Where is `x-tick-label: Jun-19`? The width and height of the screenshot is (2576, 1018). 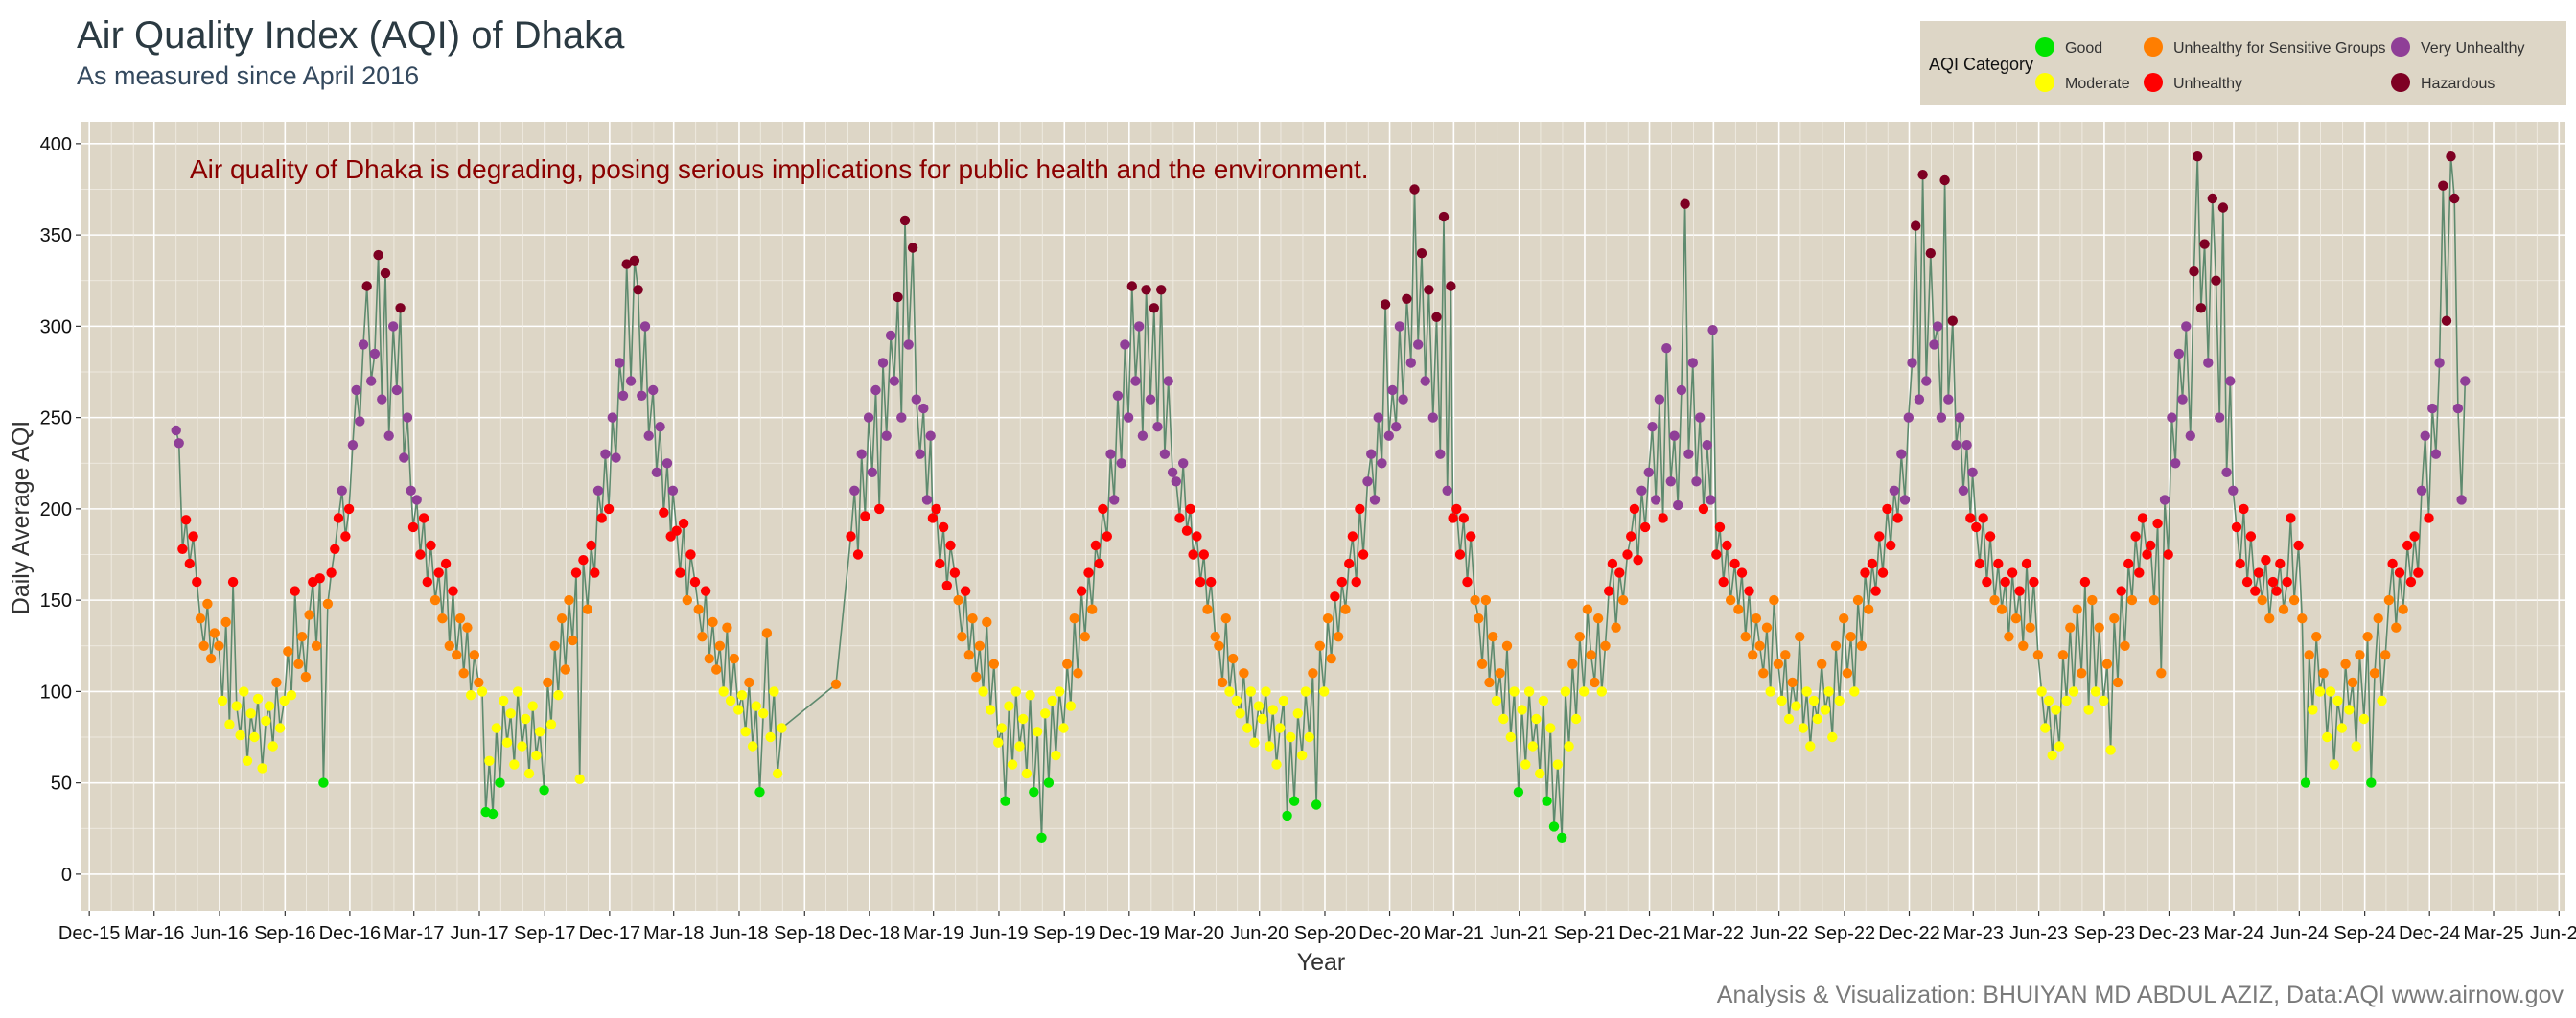
x-tick-label: Jun-19 is located at coordinates (998, 933).